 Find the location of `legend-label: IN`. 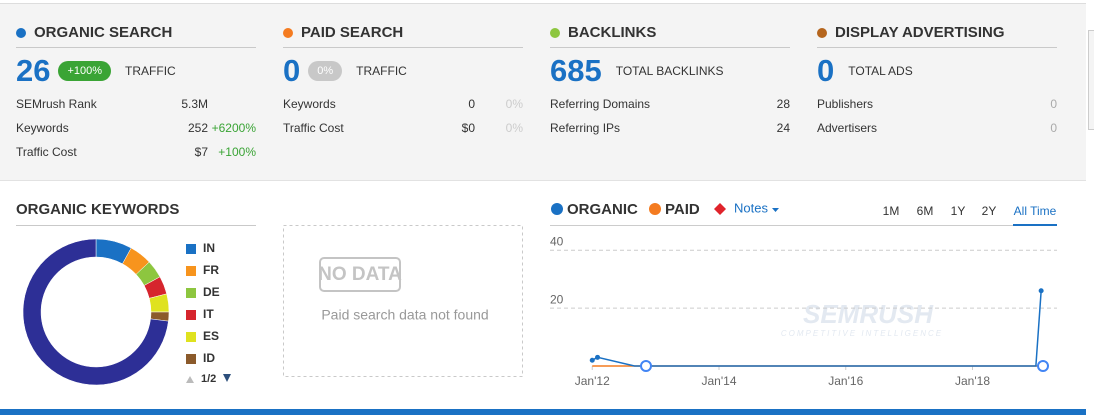

legend-label: IN is located at coordinates (209, 248).